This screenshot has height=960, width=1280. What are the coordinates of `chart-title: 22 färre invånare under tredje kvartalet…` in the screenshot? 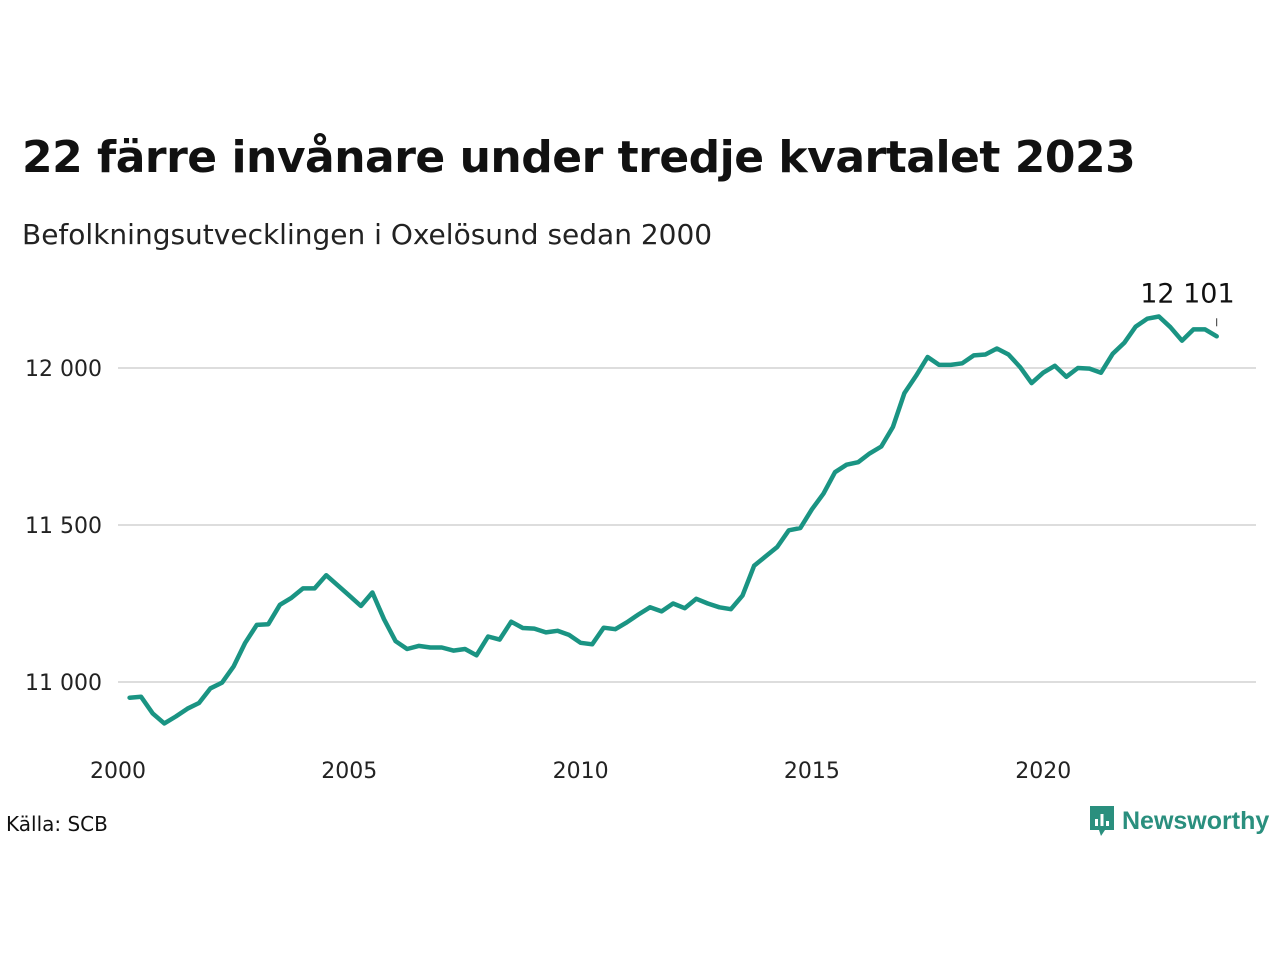 It's located at (579, 157).